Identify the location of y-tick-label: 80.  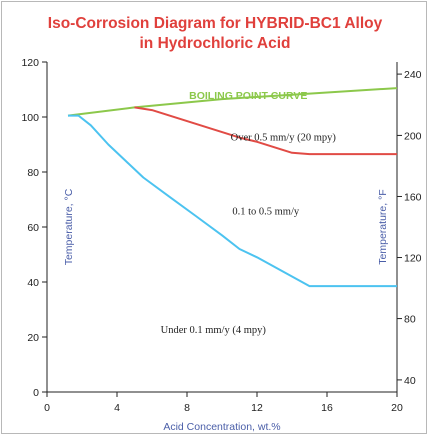
(33, 173).